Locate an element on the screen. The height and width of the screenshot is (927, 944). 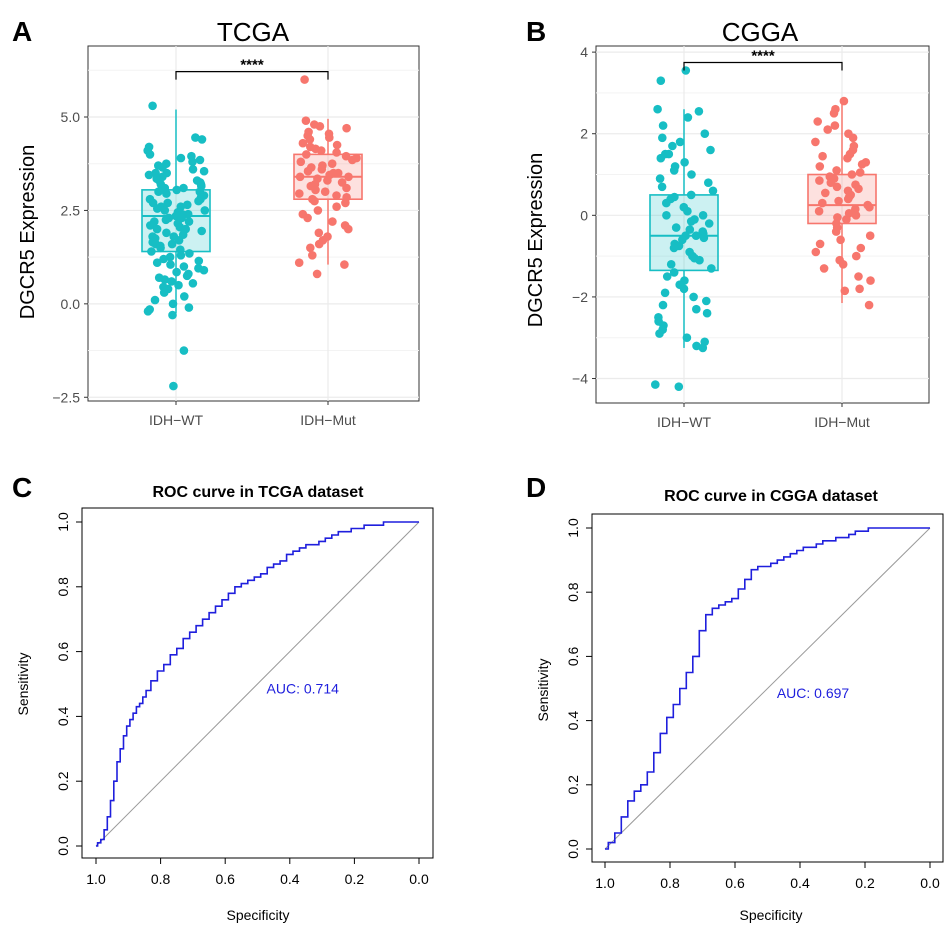
chart-c-ytick-label: 0.4 is located at coordinates (63, 716).